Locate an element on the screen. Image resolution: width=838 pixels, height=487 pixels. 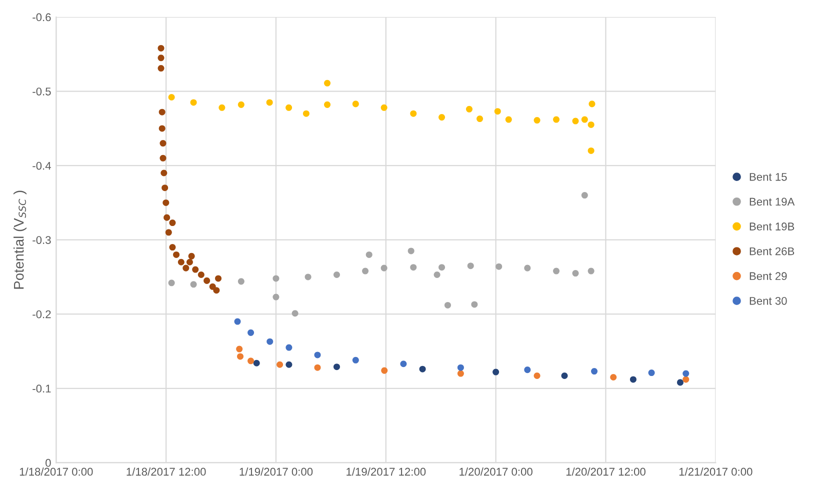
y-axis-title: Potential (V$_{SSC}$ ) is located at coordinates (20, 239).